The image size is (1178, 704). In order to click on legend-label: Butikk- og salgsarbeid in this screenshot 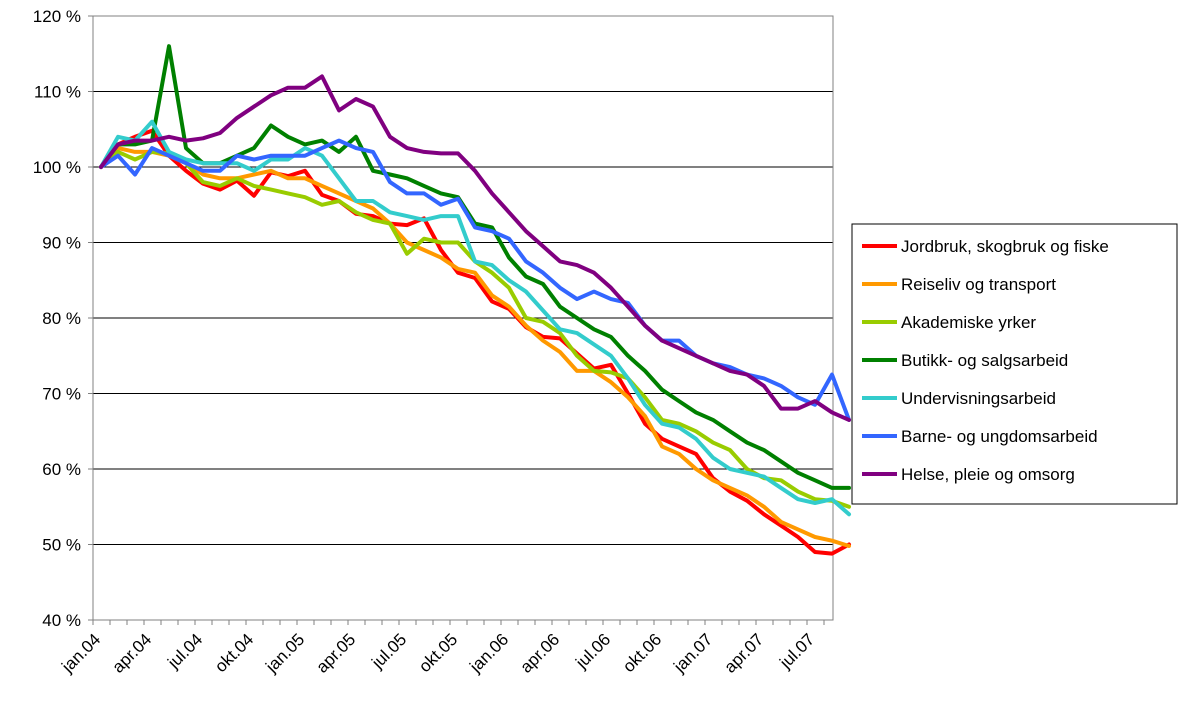, I will do `click(984, 360)`.